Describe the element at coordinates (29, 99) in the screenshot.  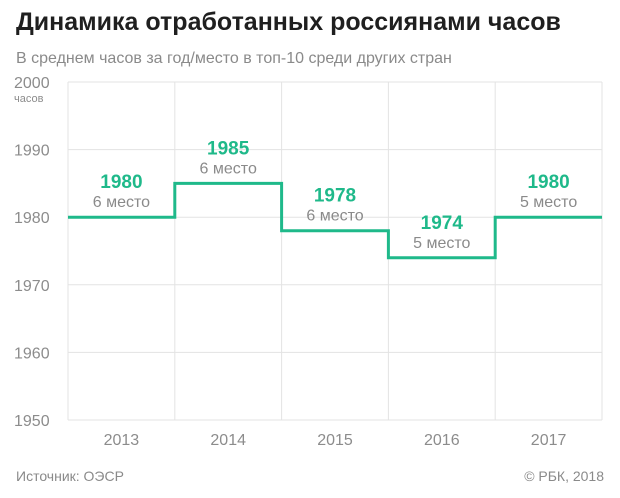
I see `y-unit-label: часов` at that location.